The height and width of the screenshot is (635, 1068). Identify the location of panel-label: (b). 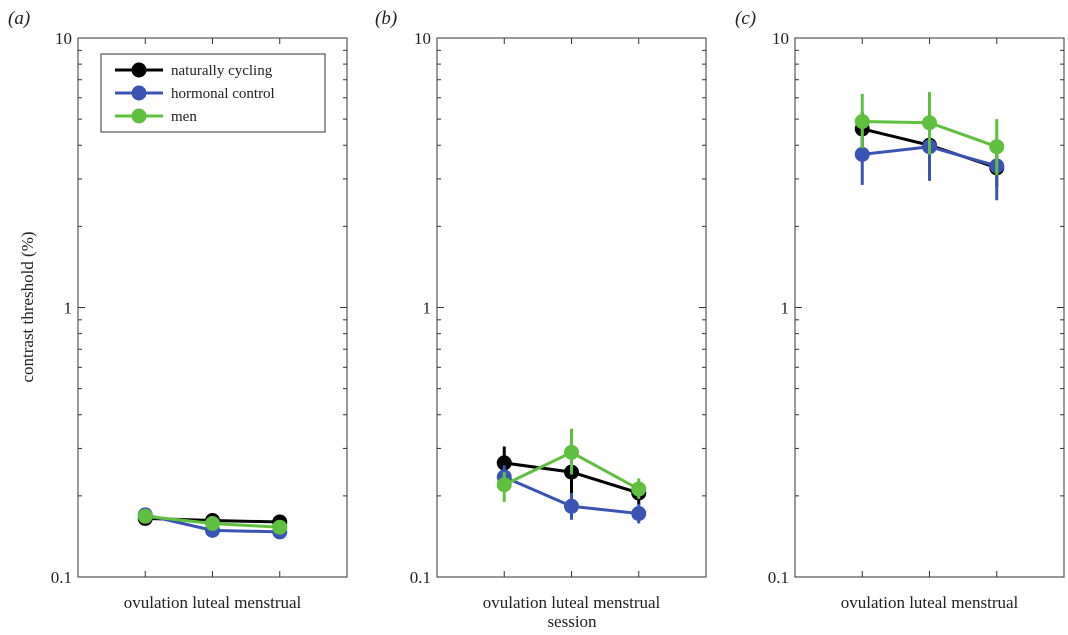
(386, 18).